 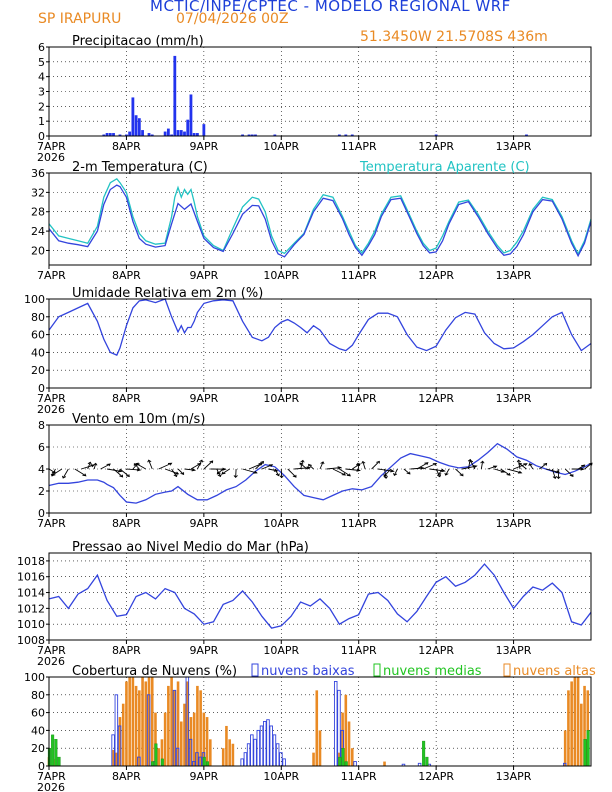 I want to click on clouds-xtick-label: 10APR, so click(x=281, y=776).